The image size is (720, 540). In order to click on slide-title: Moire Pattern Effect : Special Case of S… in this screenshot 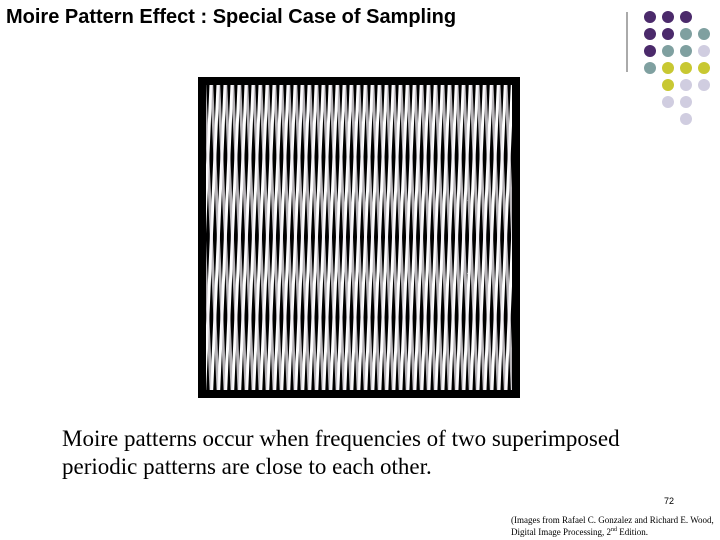, I will do `click(231, 17)`.